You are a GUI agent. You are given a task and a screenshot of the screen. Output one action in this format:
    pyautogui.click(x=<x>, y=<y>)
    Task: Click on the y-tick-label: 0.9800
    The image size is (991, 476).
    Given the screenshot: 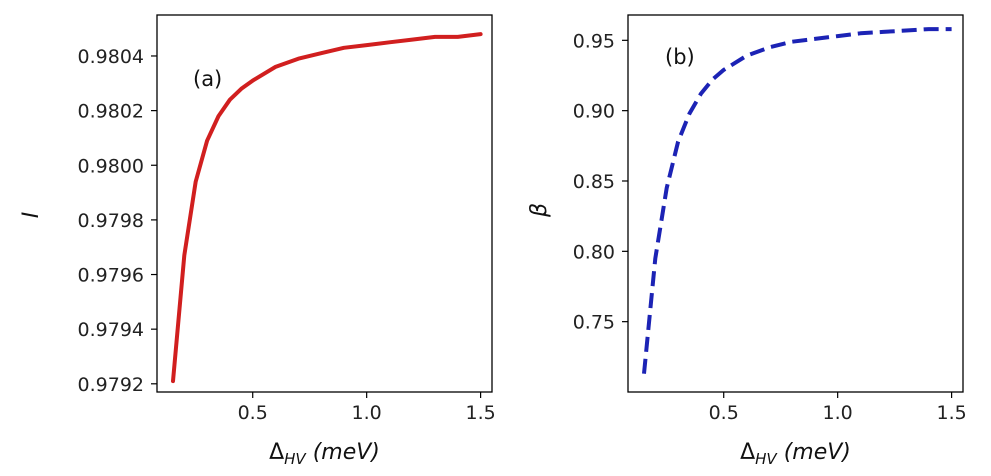 What is the action you would take?
    pyautogui.click(x=111, y=166)
    